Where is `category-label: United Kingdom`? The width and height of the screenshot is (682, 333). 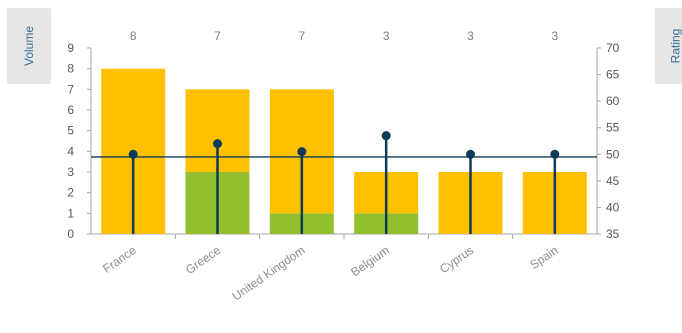 category-label: United Kingdom is located at coordinates (269, 273).